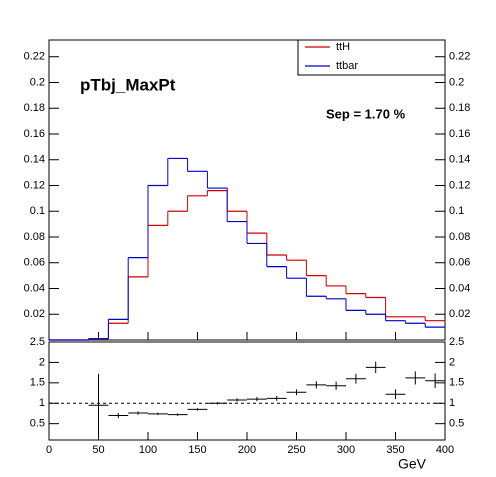  Describe the element at coordinates (456, 383) in the screenshot. I see `y2-tick-label: 1.5` at that location.